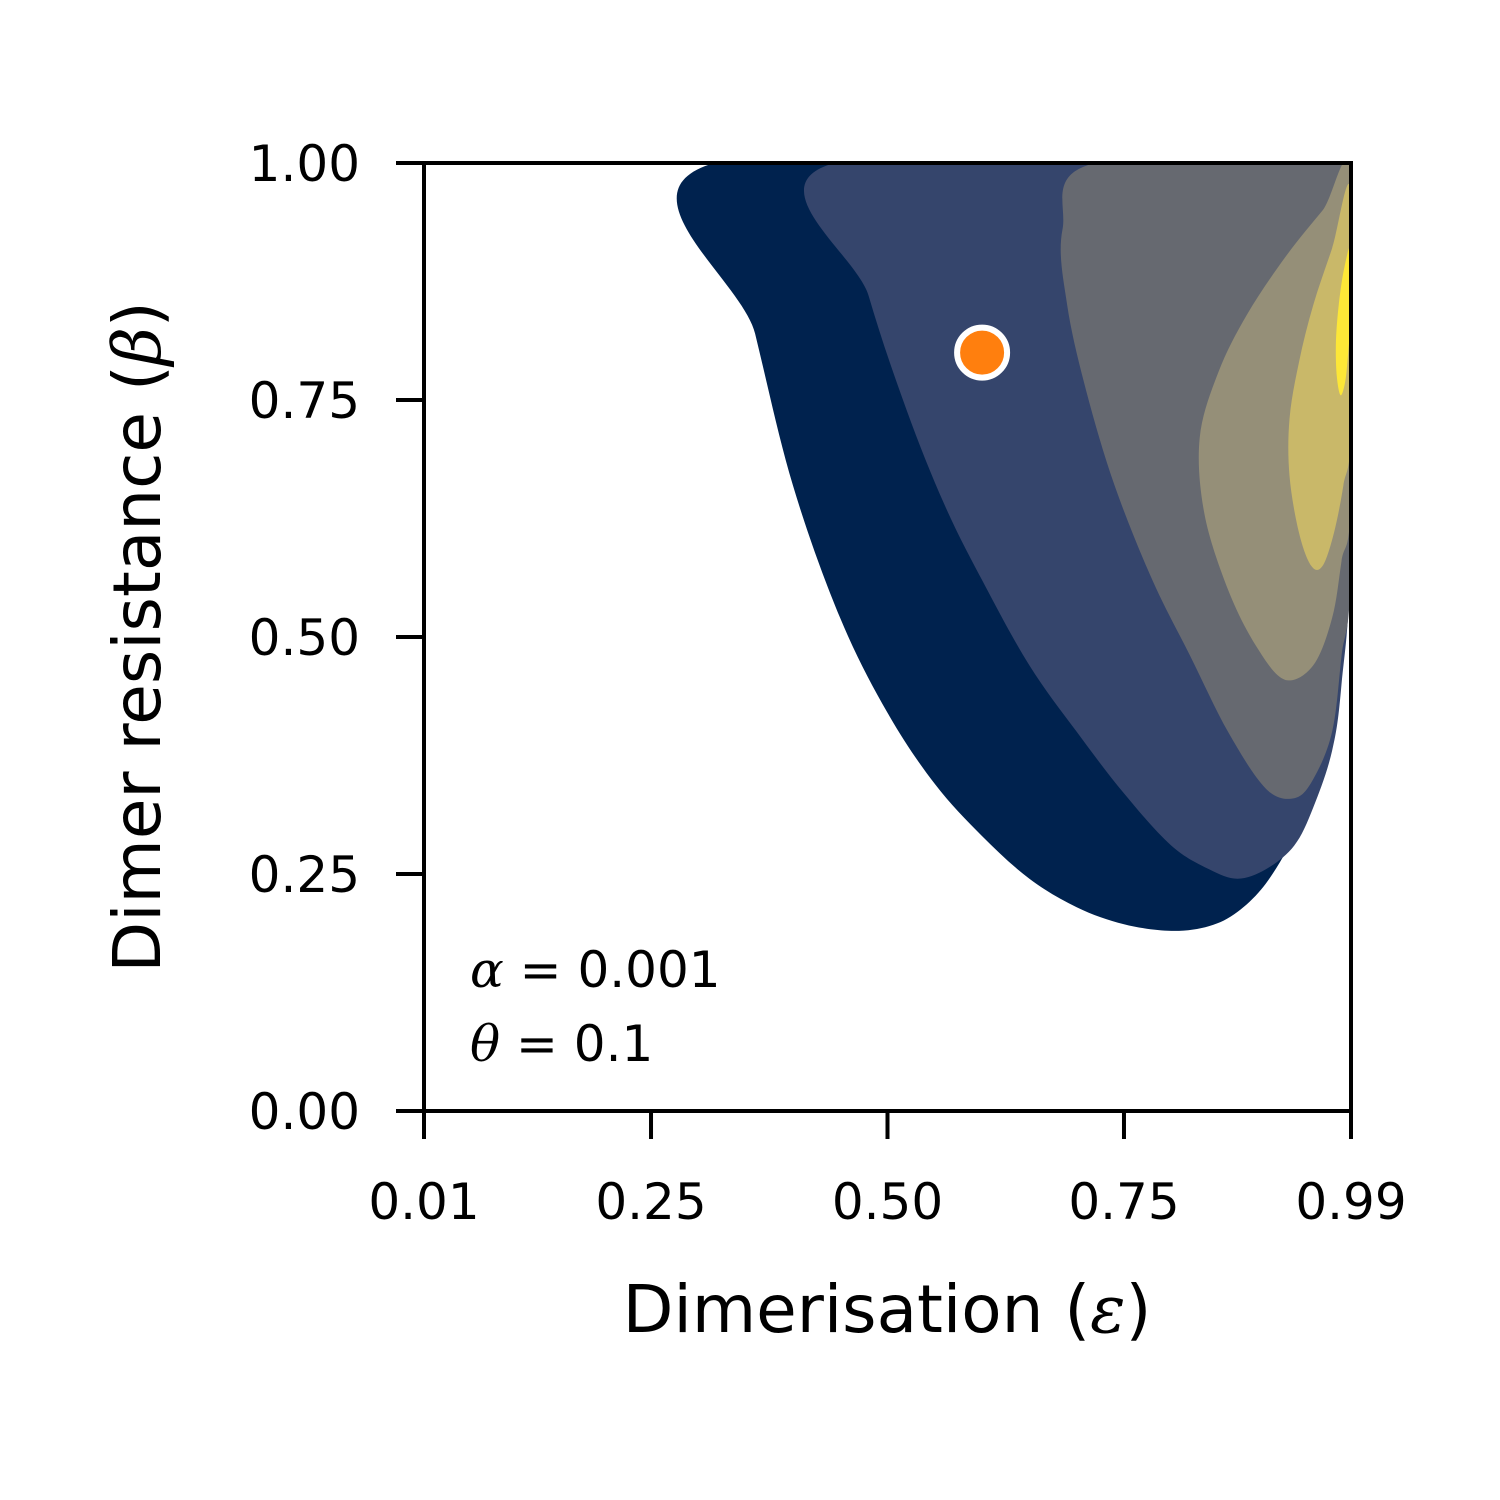  Describe the element at coordinates (1350, 1202) in the screenshot. I see `x-tick-label: 0.99` at that location.